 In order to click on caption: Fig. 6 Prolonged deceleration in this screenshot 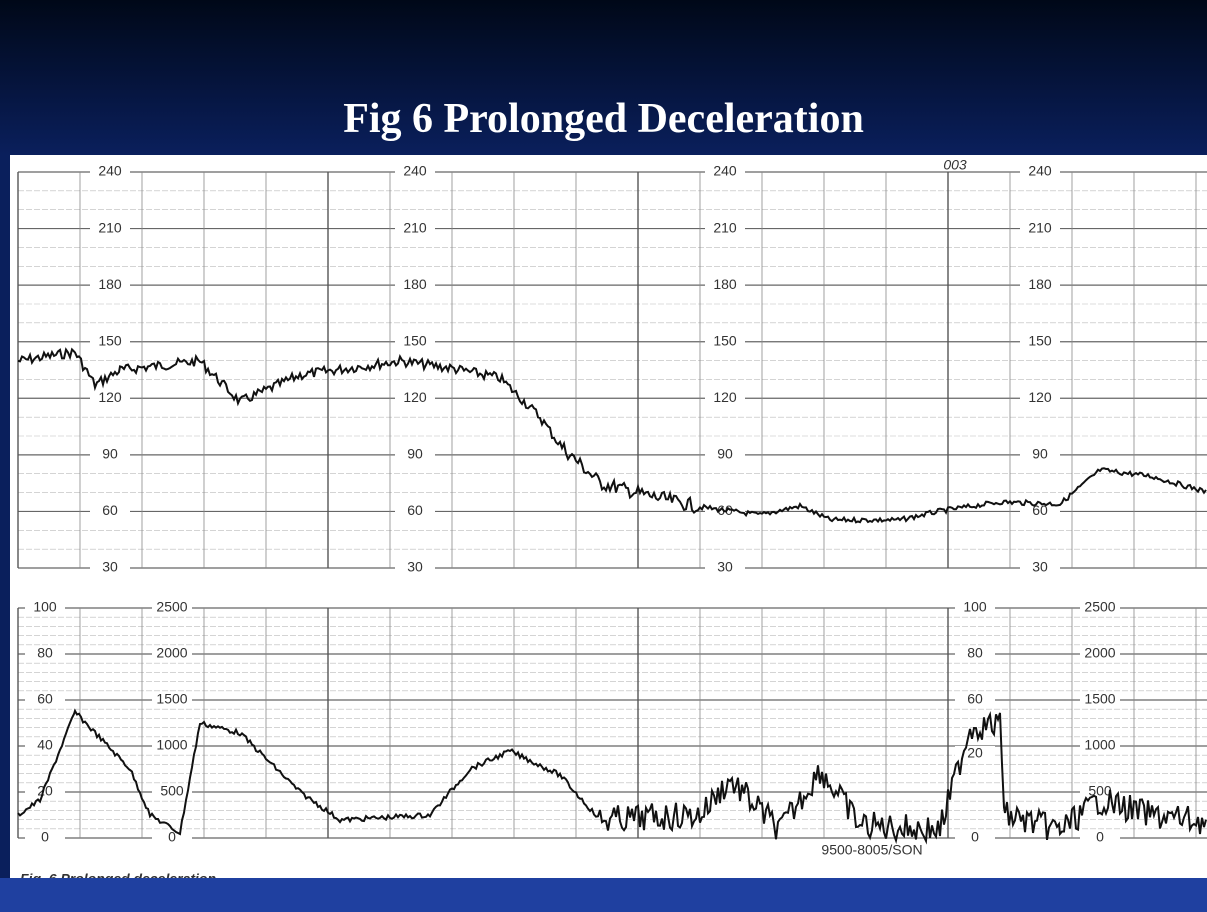, I will do `click(118, 874)`.